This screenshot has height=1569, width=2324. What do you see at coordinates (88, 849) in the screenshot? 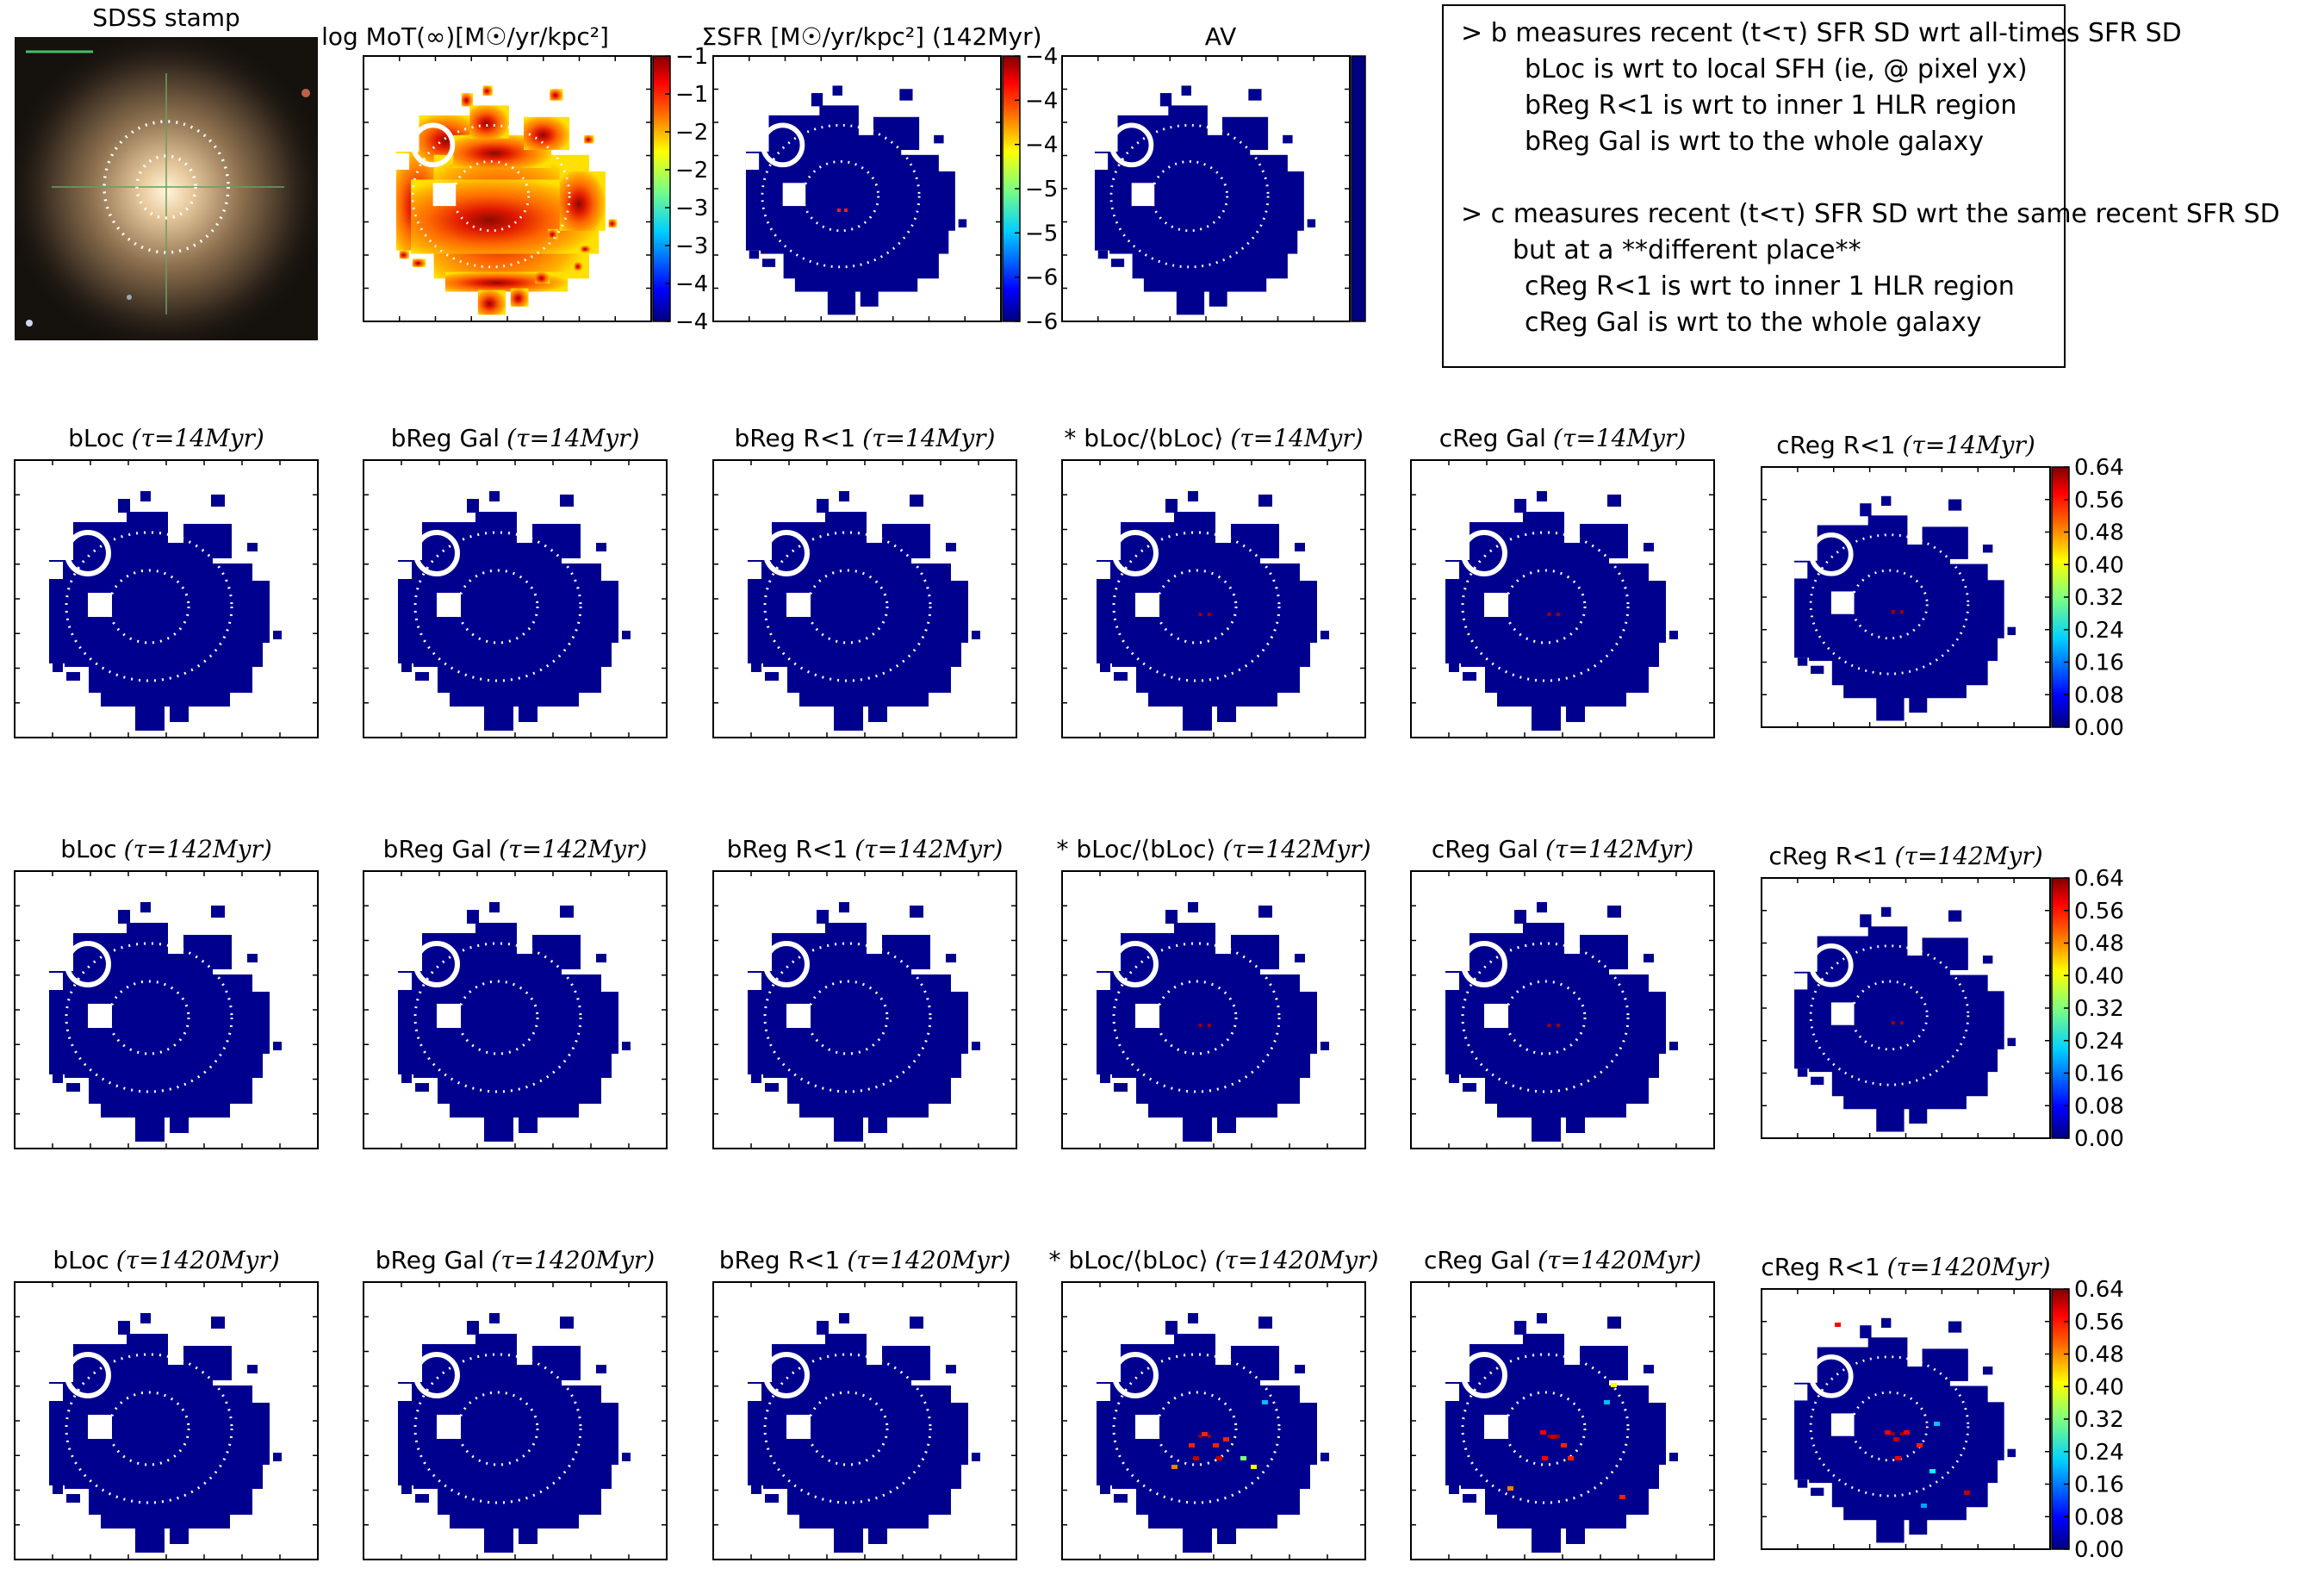
I see `panel-title-name: bLoc` at bounding box center [88, 849].